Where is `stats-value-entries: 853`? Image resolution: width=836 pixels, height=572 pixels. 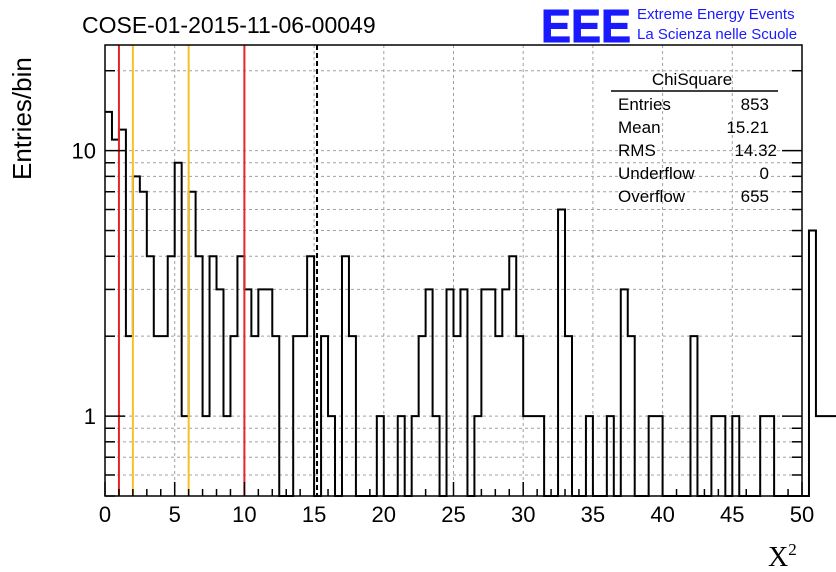
stats-value-entries: 853 is located at coordinates (755, 104).